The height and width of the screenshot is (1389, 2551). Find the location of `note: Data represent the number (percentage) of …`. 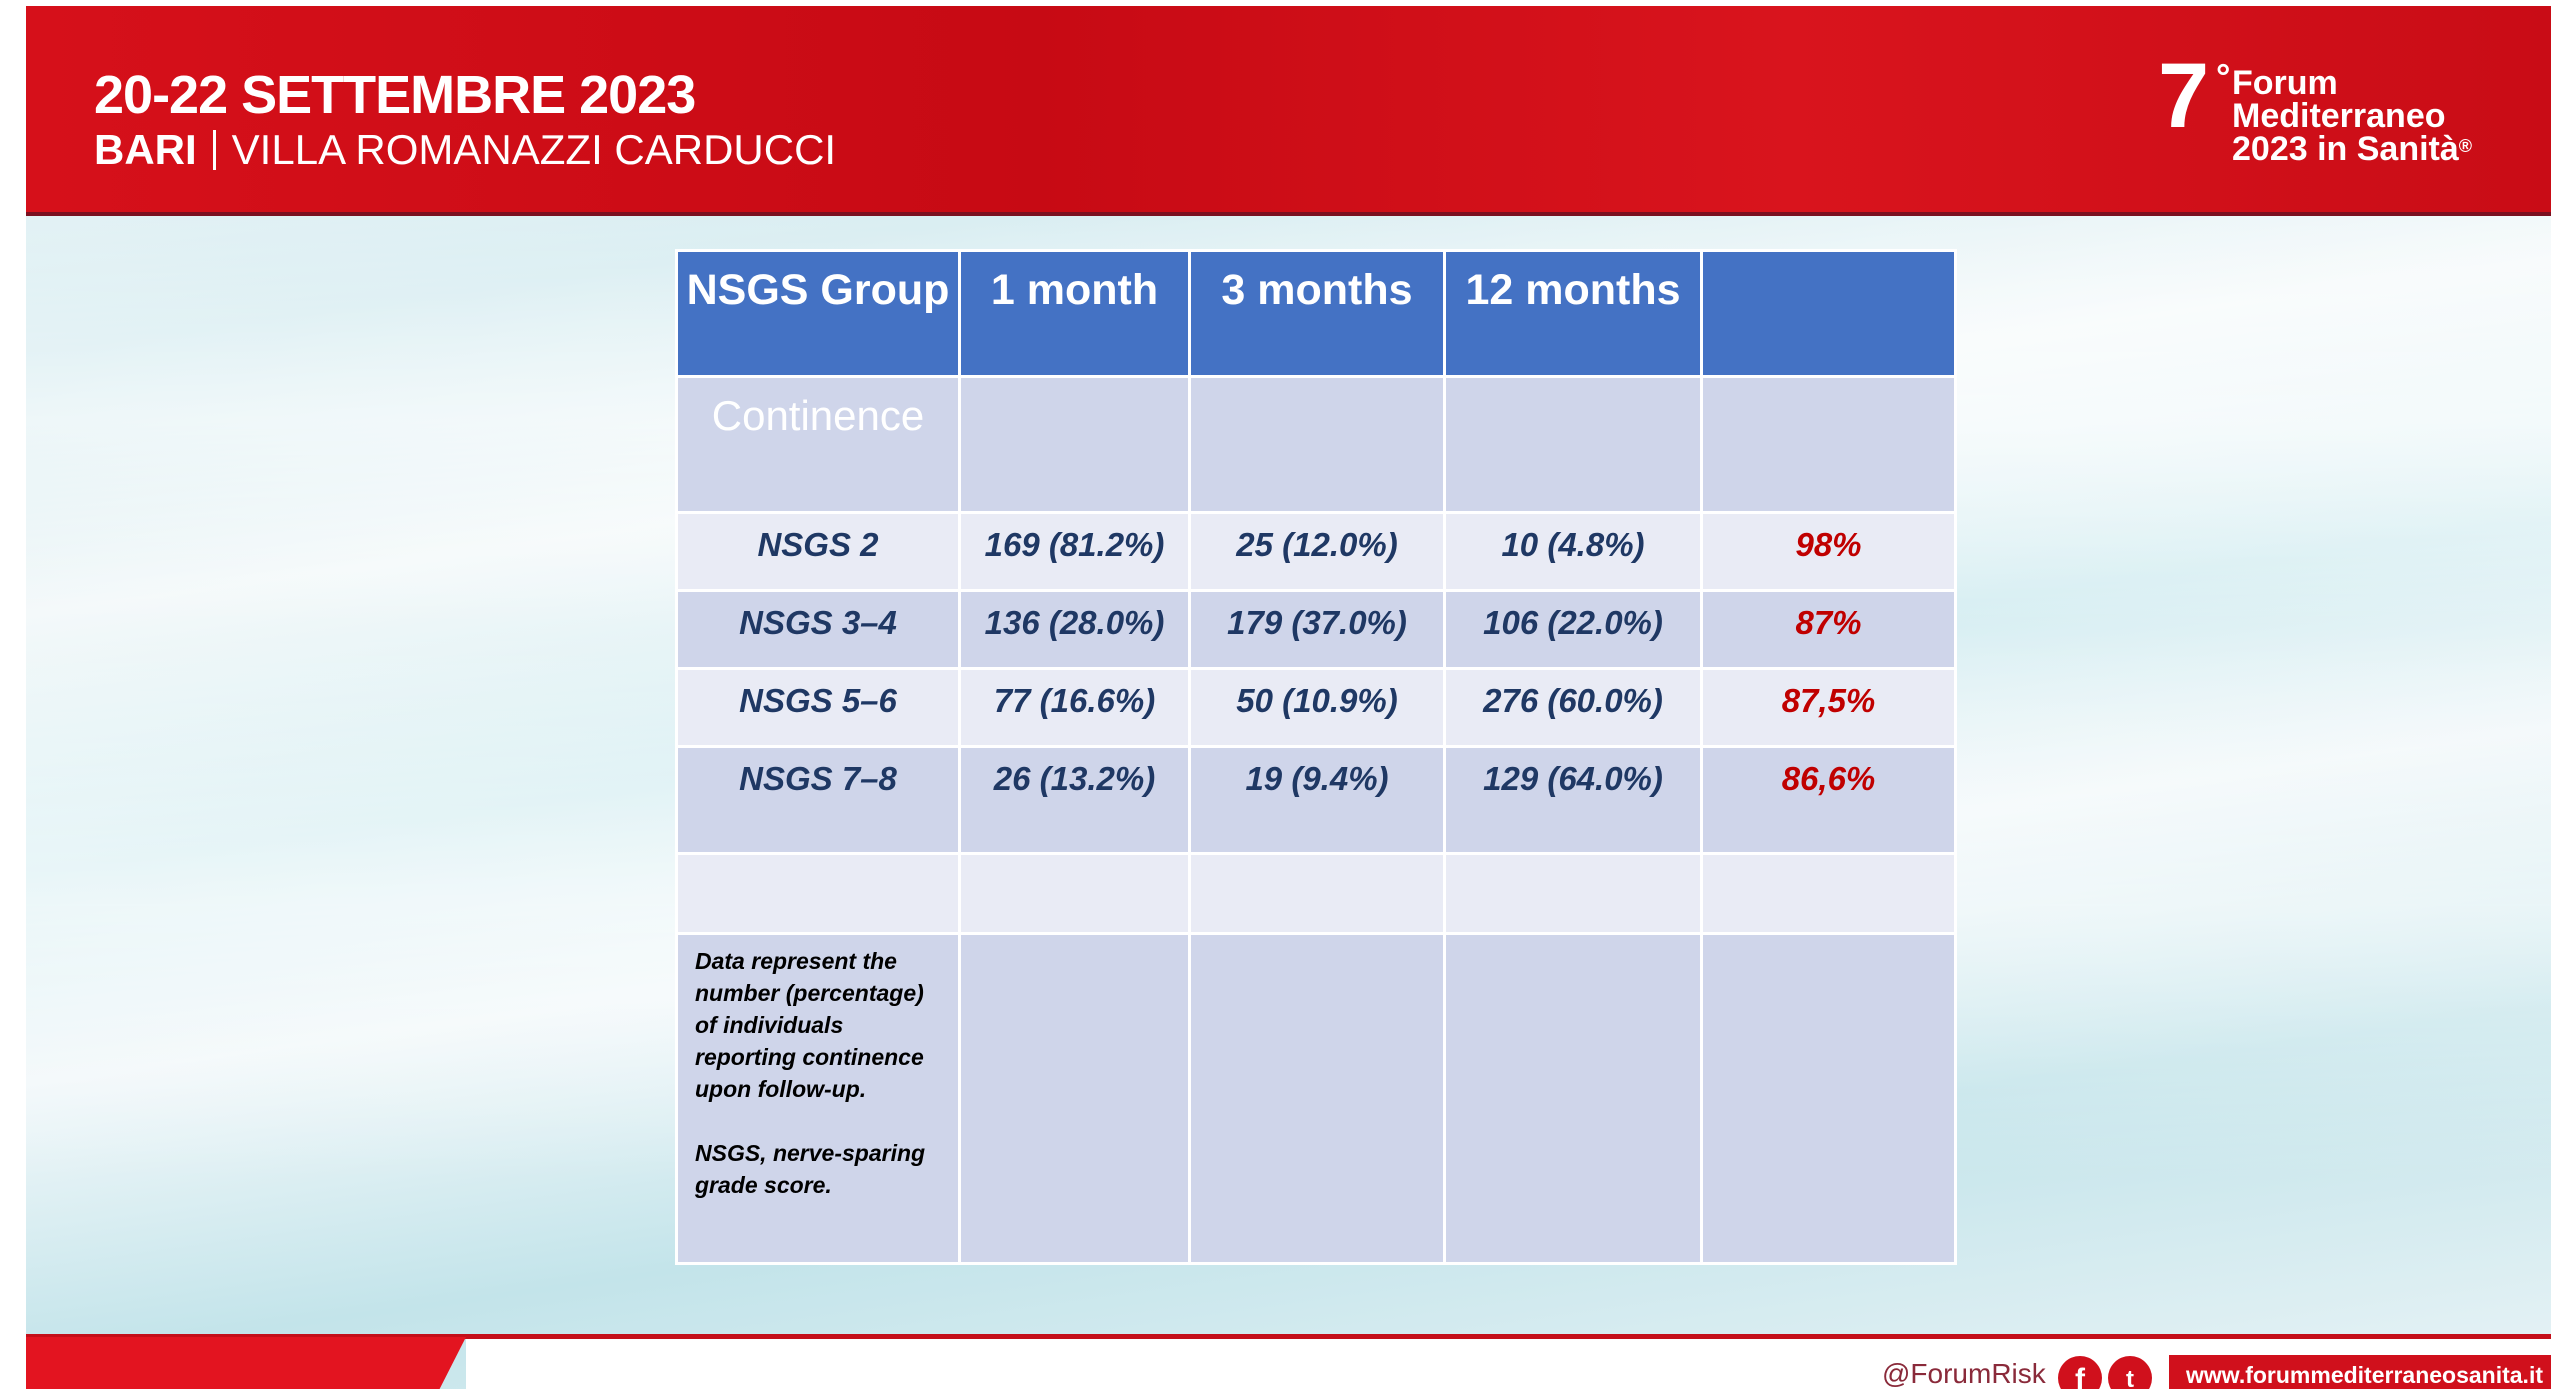

note: Data represent the number (percentage) of … is located at coordinates (818, 1098).